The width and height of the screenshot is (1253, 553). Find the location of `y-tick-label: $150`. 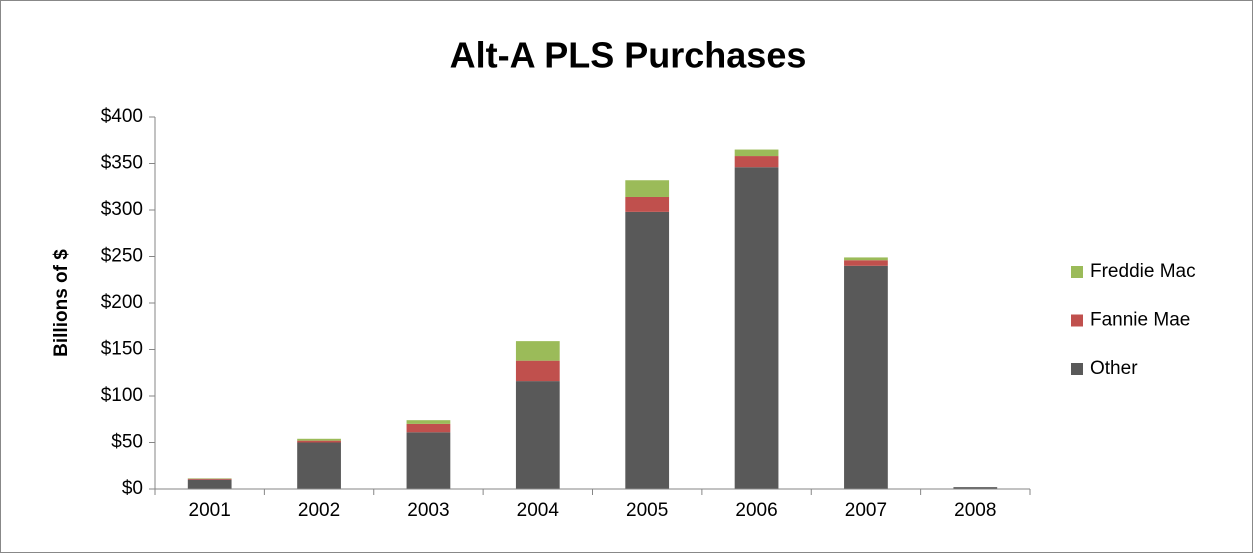

y-tick-label: $150 is located at coordinates (122, 349).